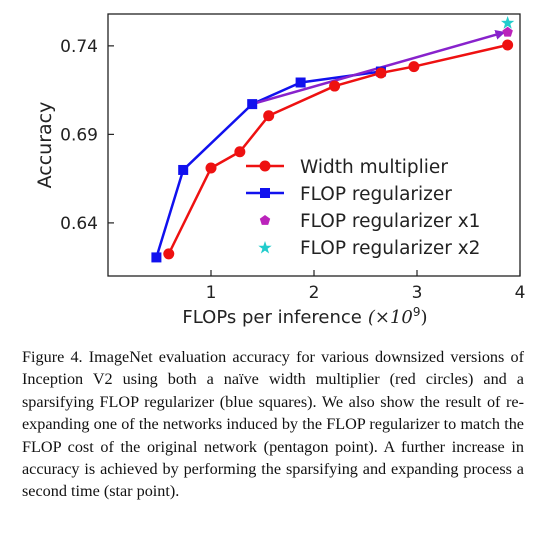 The width and height of the screenshot is (538, 544). I want to click on y-tick-label: 0.74, so click(79, 47).